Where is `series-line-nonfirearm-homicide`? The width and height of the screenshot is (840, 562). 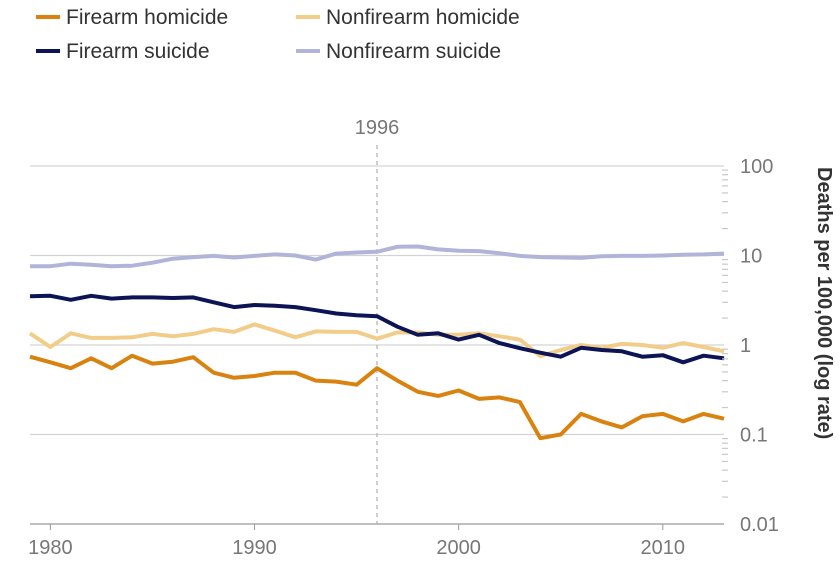
series-line-nonfirearm-homicide is located at coordinates (376, 340).